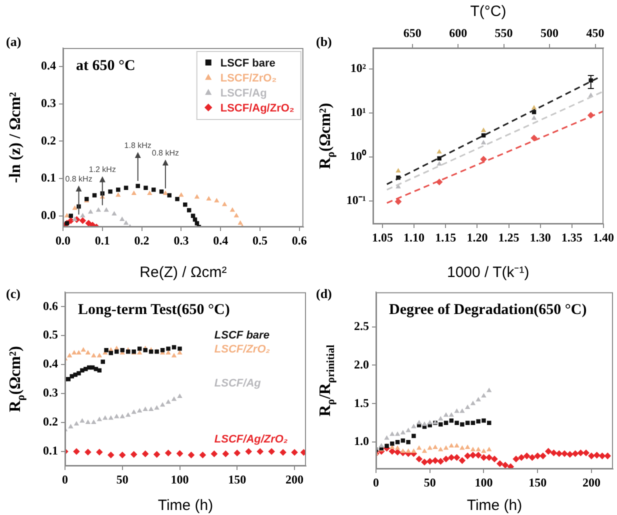 Image resolution: width=617 pixels, height=515 pixels. I want to click on x-tick-label: 0.0, so click(63, 240).